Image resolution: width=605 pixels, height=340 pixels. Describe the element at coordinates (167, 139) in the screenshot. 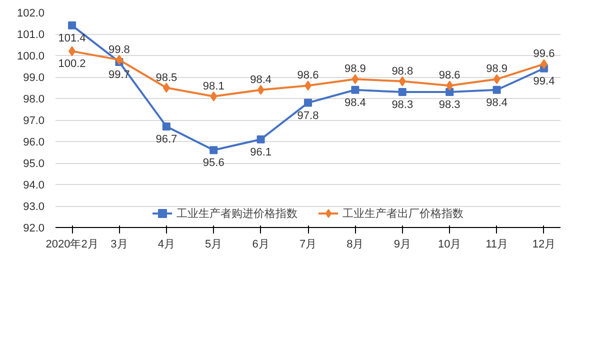

I see `data-label: 96.7` at that location.